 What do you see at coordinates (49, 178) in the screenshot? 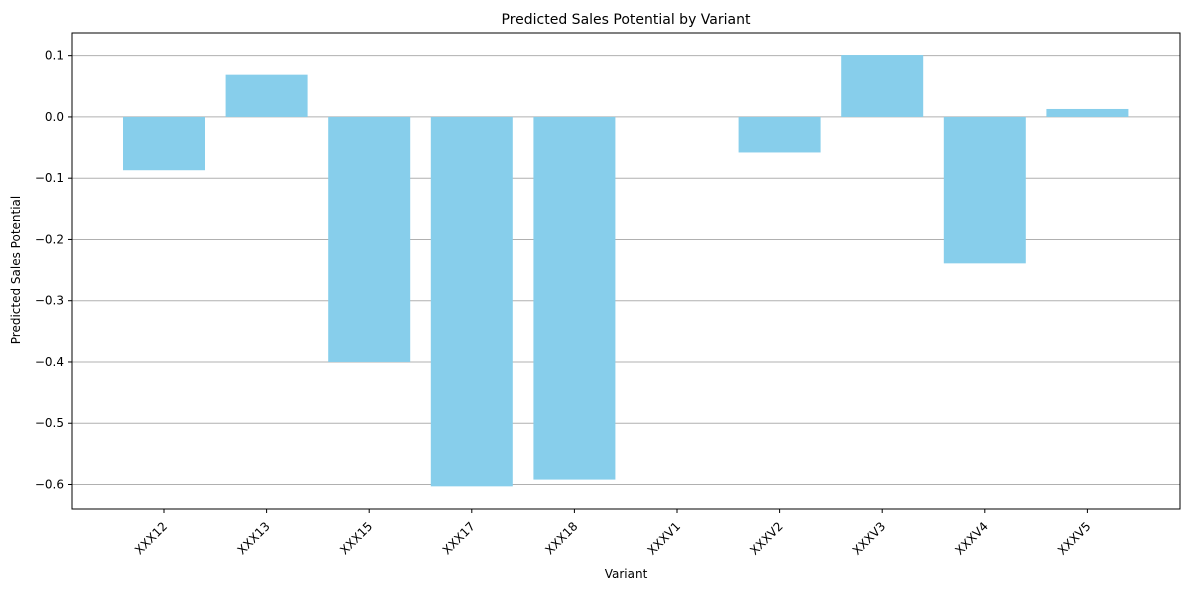
I see `y-tick-label: −0.1` at bounding box center [49, 178].